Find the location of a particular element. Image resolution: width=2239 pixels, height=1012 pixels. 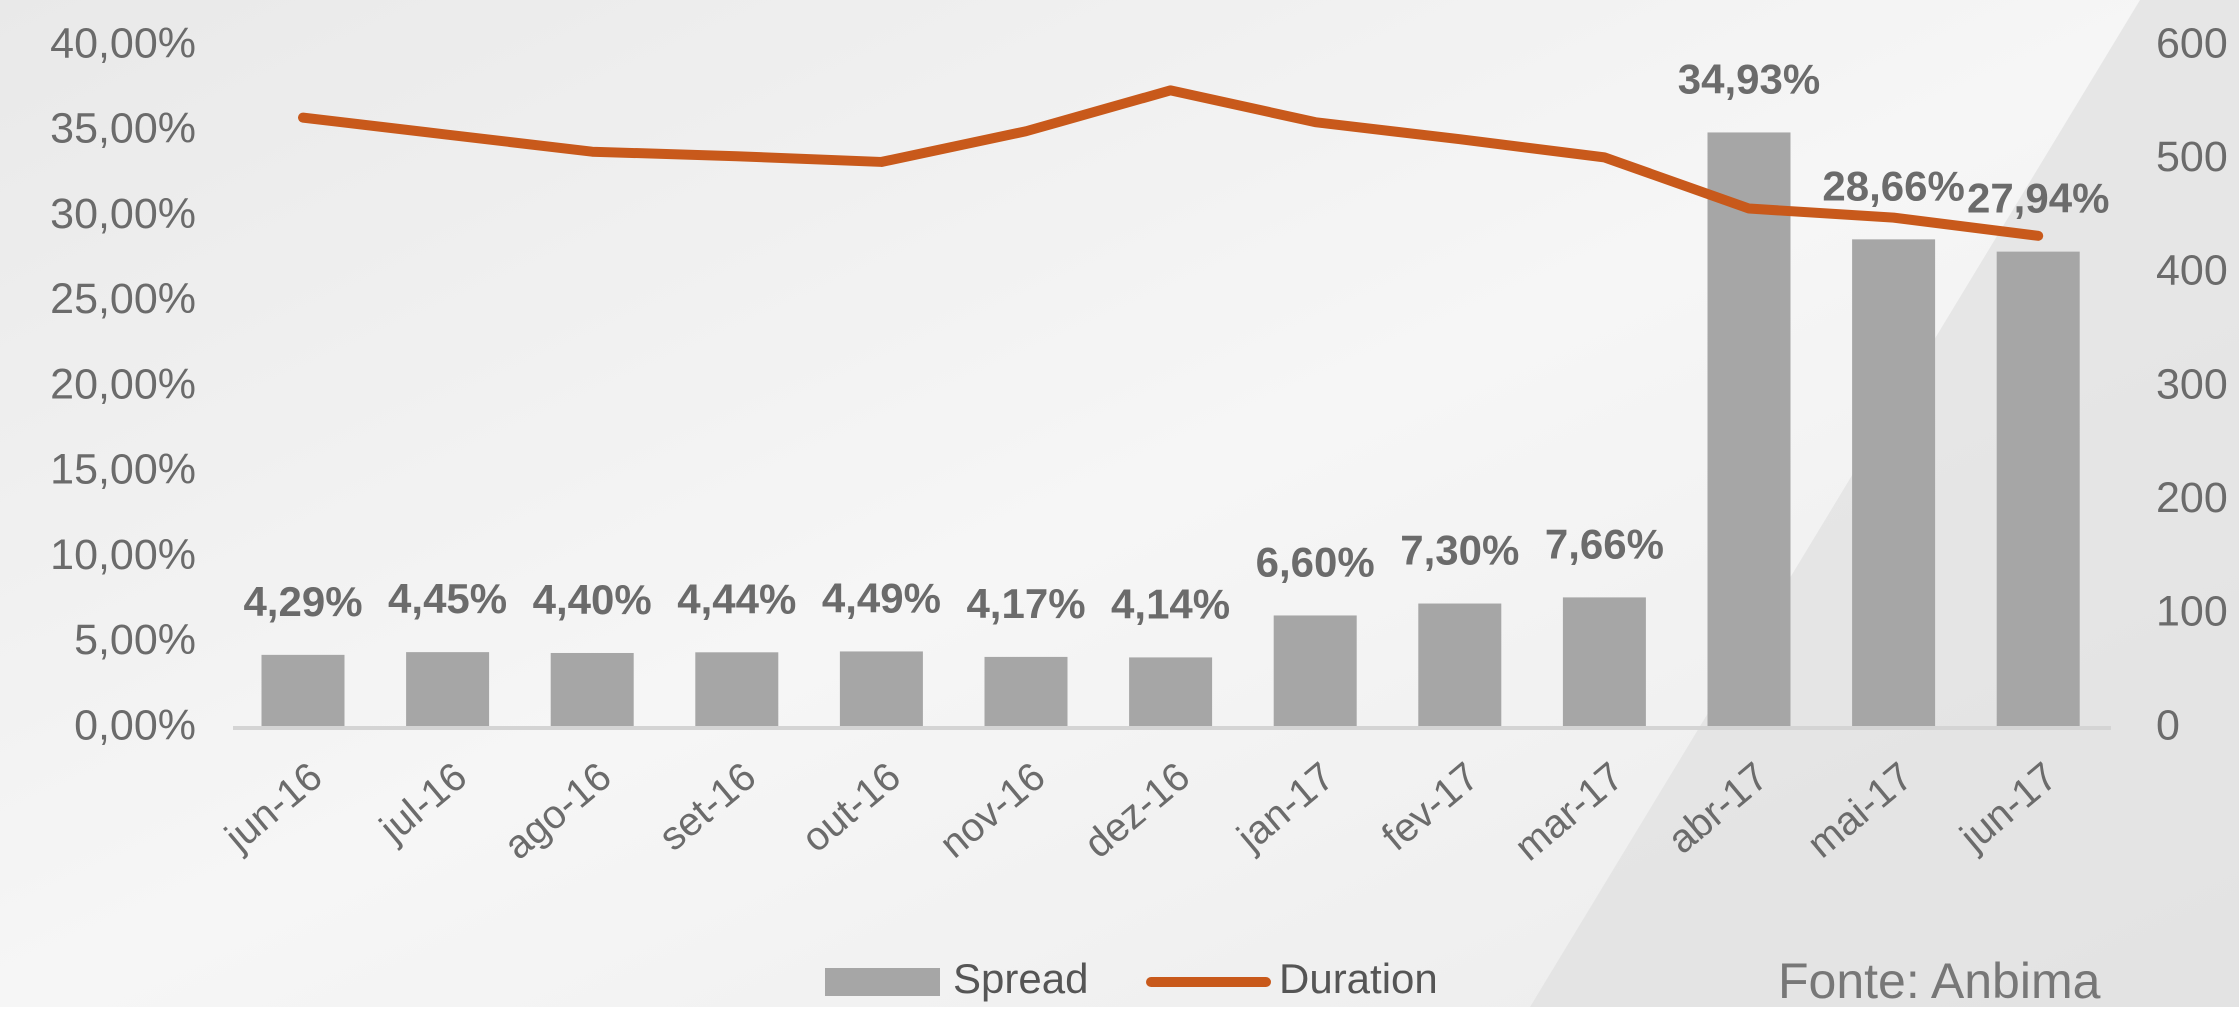

y-tick-label: 5,00% is located at coordinates (135, 640).